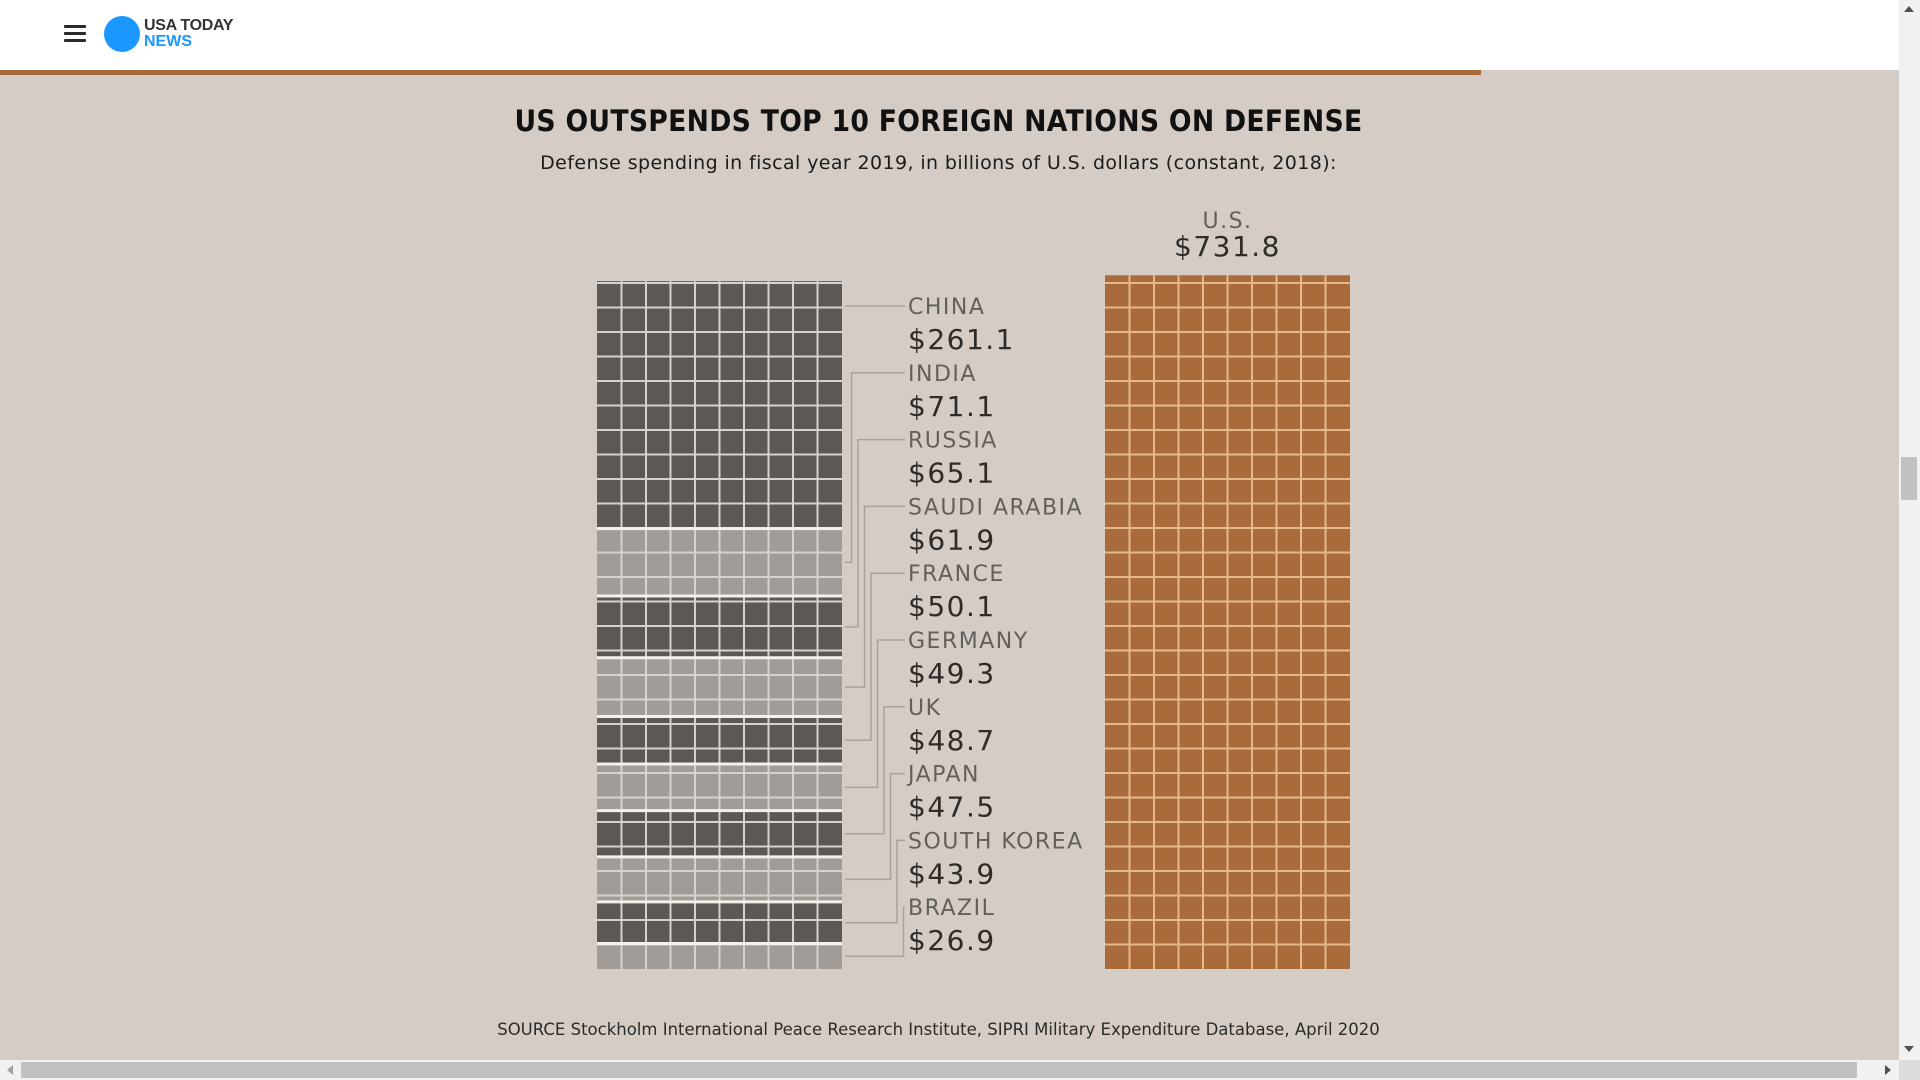 This screenshot has width=1920, height=1080. Describe the element at coordinates (719, 923) in the screenshot. I see `block-south-korea` at that location.